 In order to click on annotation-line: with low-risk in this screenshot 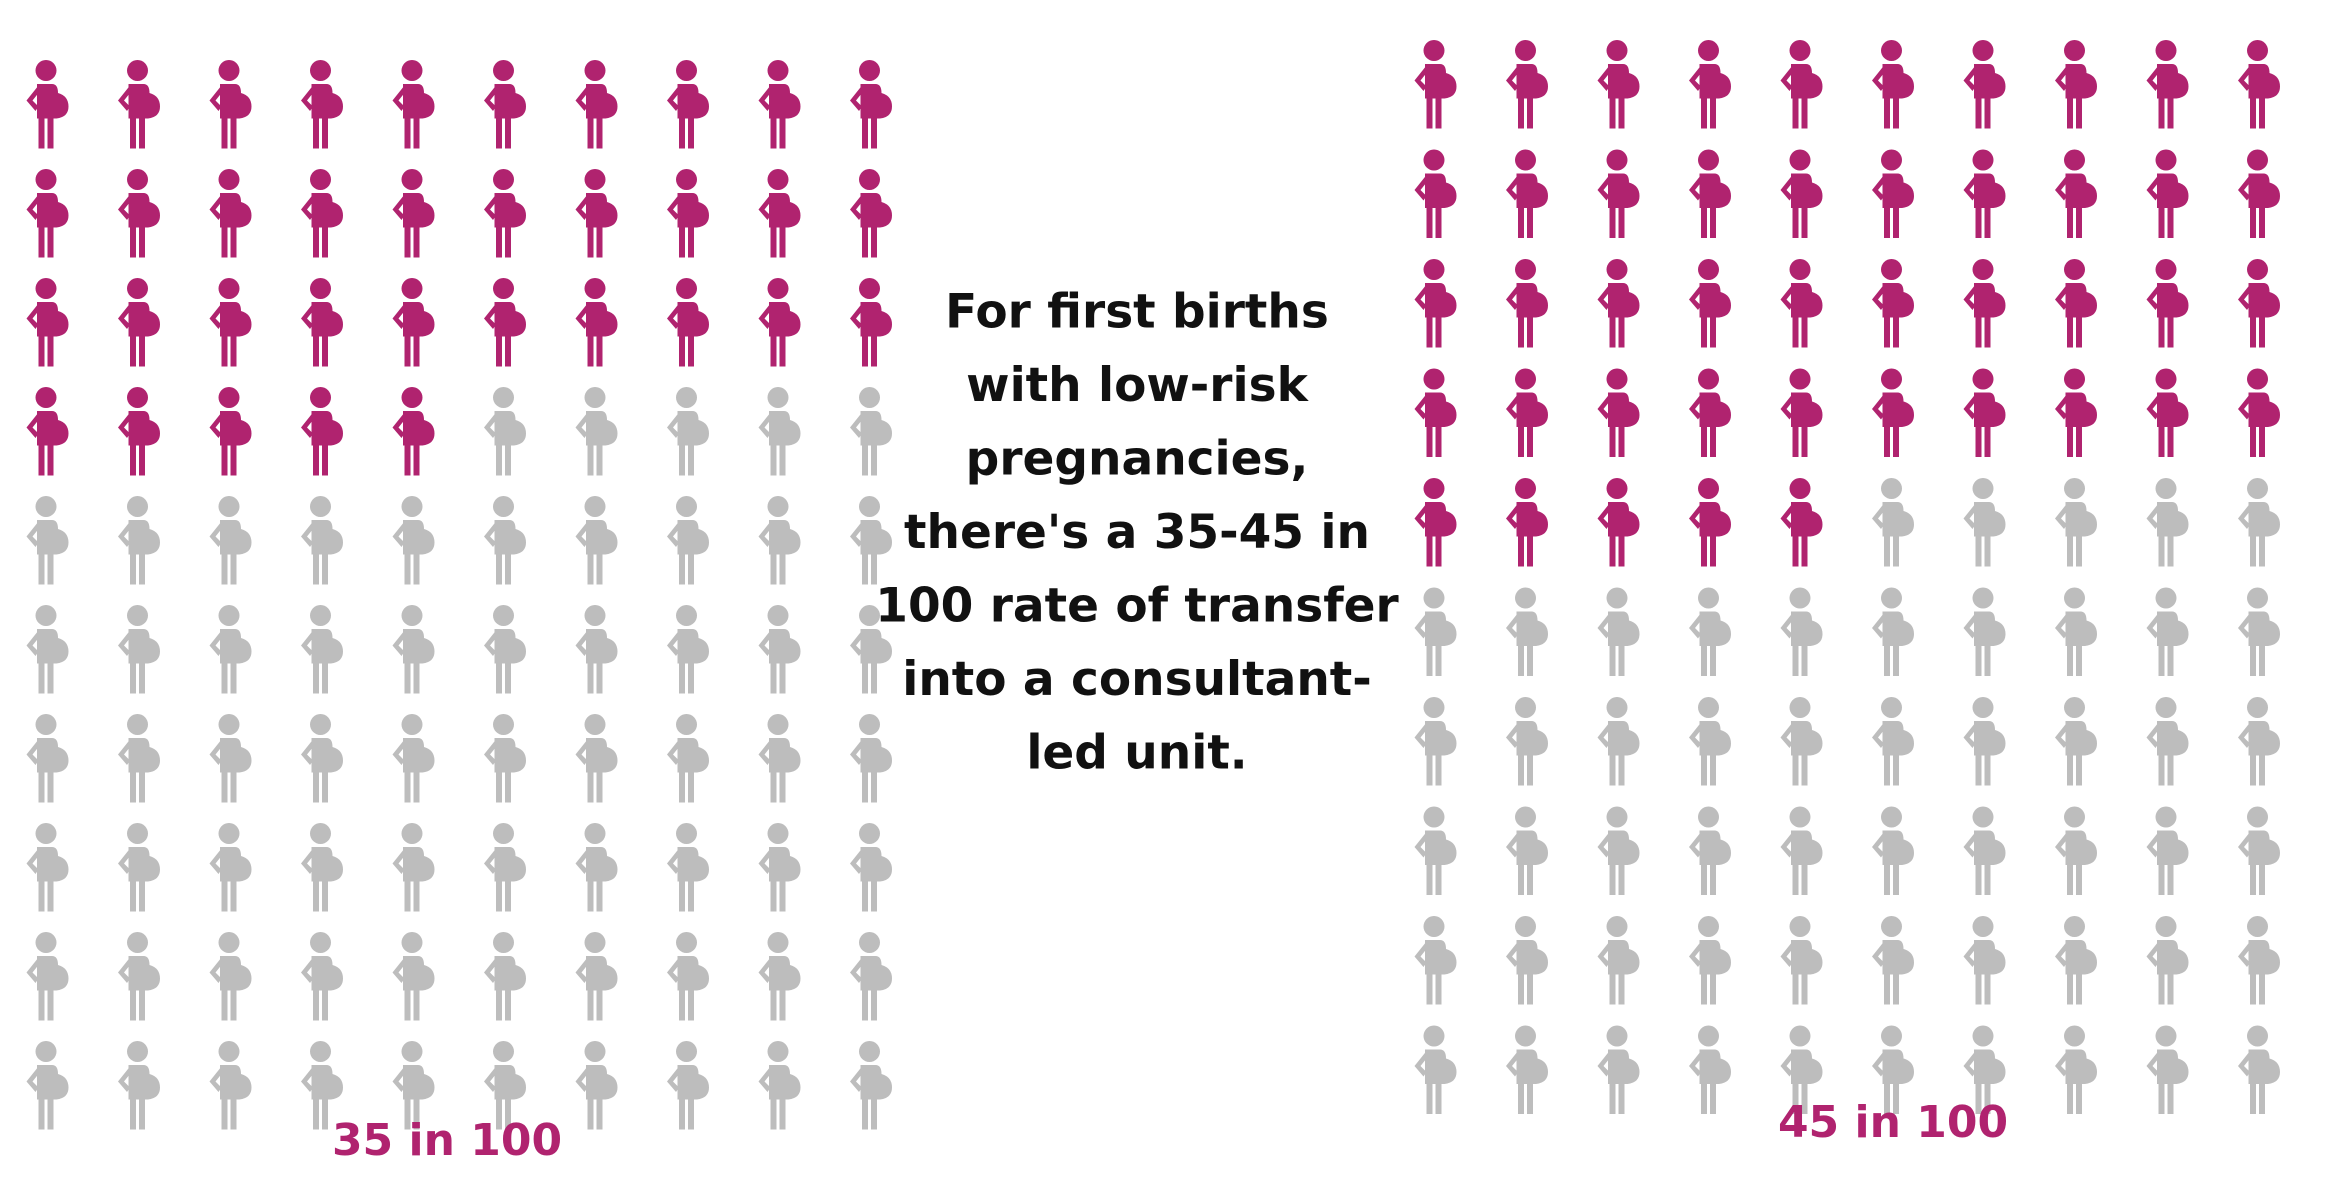, I will do `click(1137, 385)`.